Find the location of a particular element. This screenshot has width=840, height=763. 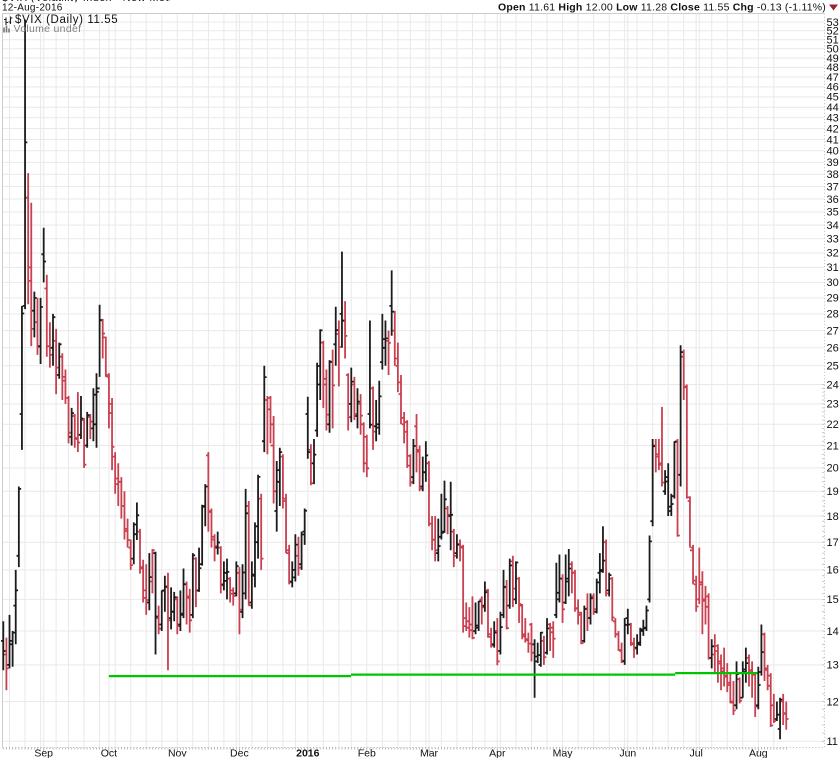

svg-text: 39 is located at coordinates (833, 163).